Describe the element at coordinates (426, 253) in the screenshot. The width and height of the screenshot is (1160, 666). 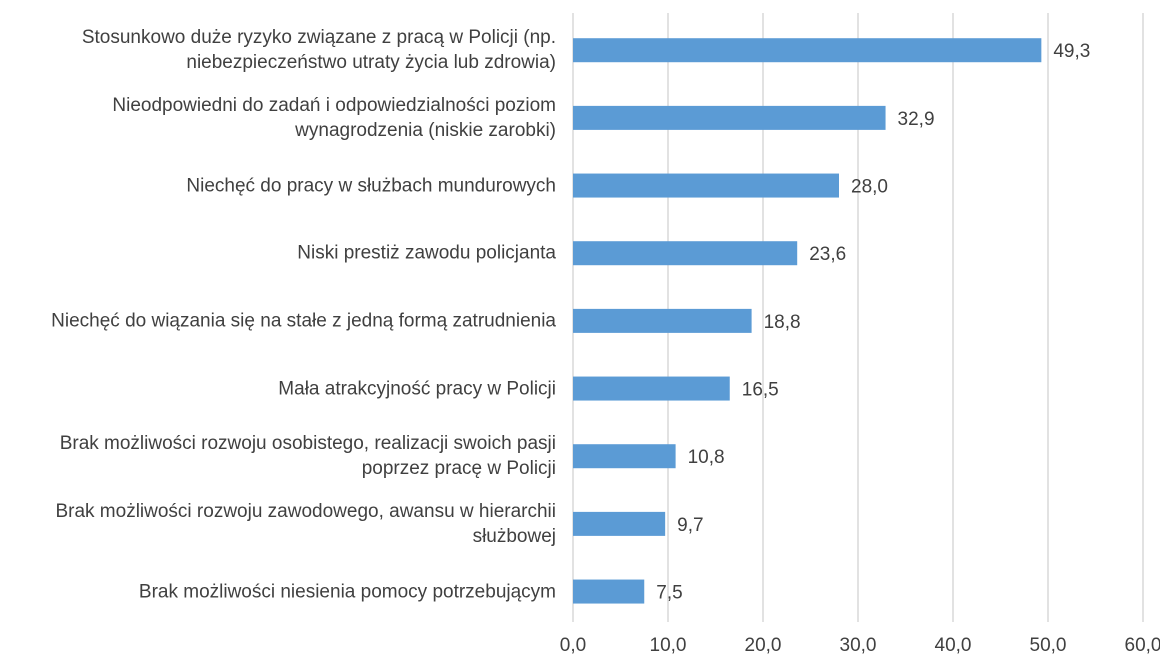
I see `y-tick-label: Niski prestiż zawodu policjanta` at that location.